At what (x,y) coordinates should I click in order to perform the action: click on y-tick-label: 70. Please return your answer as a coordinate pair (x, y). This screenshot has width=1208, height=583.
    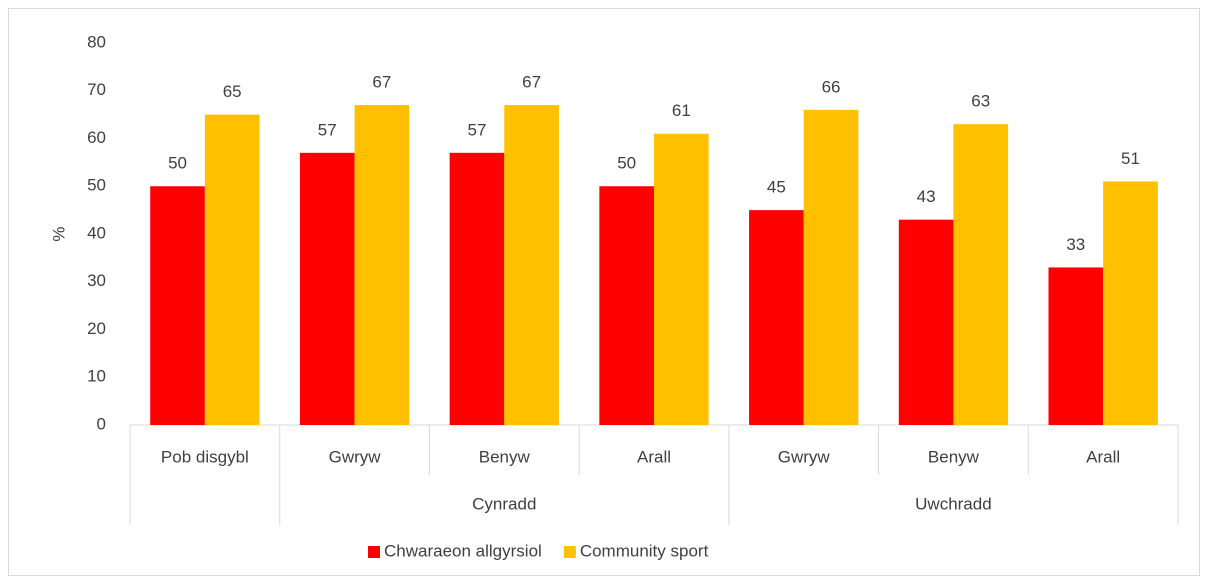
    Looking at the image, I should click on (96, 89).